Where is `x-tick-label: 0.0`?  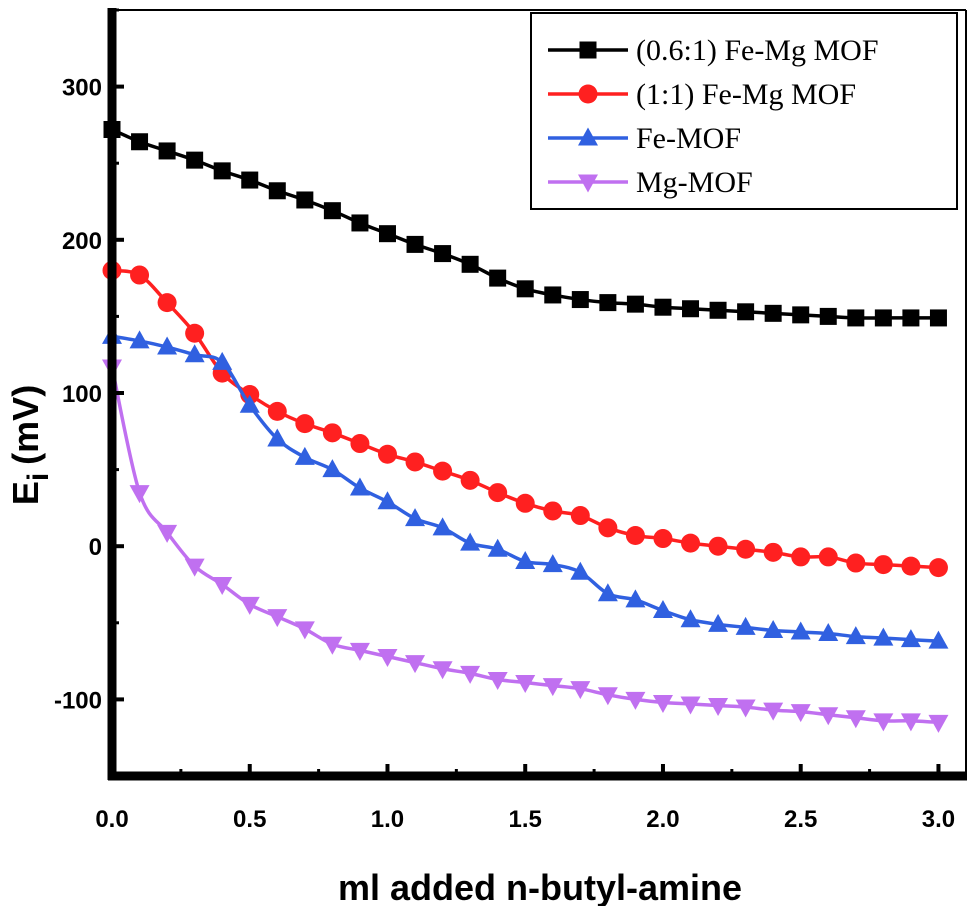
x-tick-label: 0.0 is located at coordinates (111, 819).